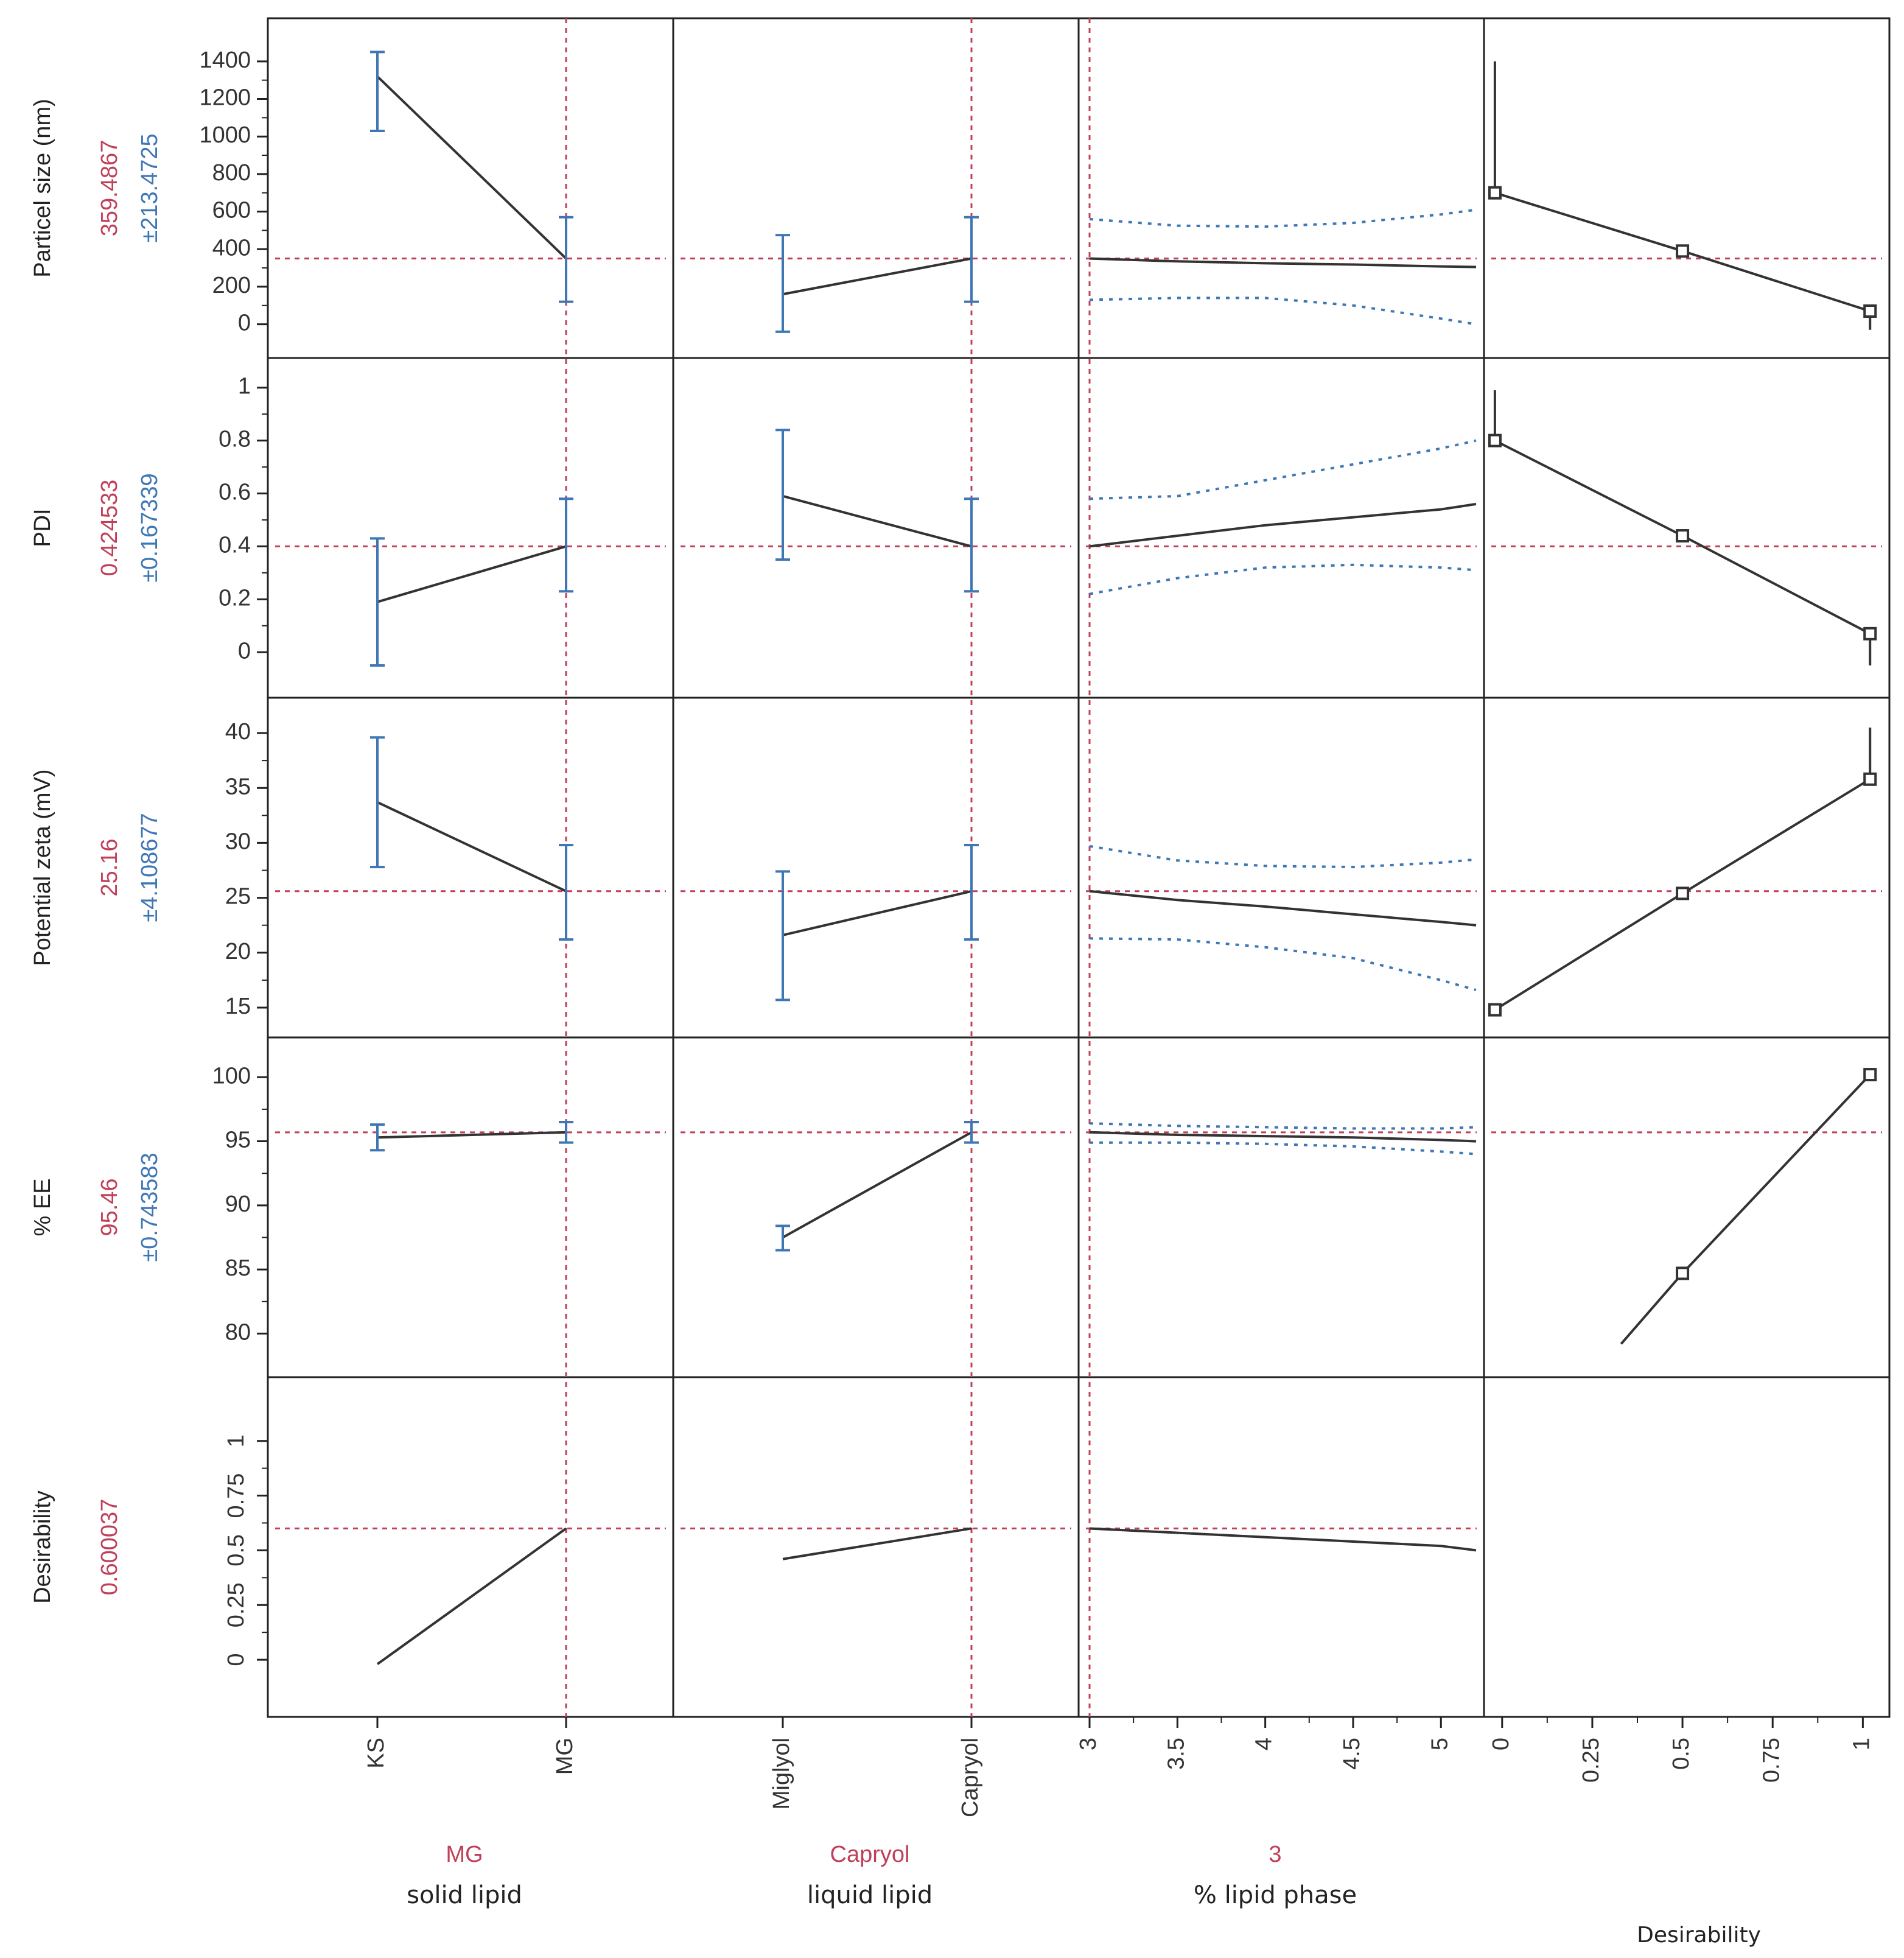  What do you see at coordinates (109, 867) in the screenshot?
I see `response-current-value: 25.16` at bounding box center [109, 867].